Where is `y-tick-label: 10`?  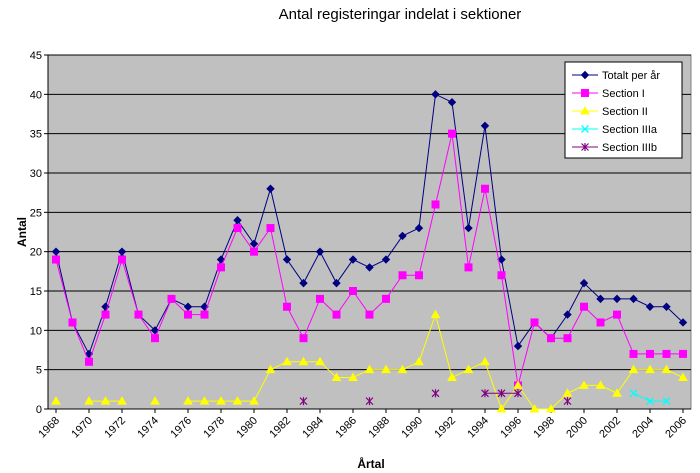 y-tick-label: 10 is located at coordinates (36, 331).